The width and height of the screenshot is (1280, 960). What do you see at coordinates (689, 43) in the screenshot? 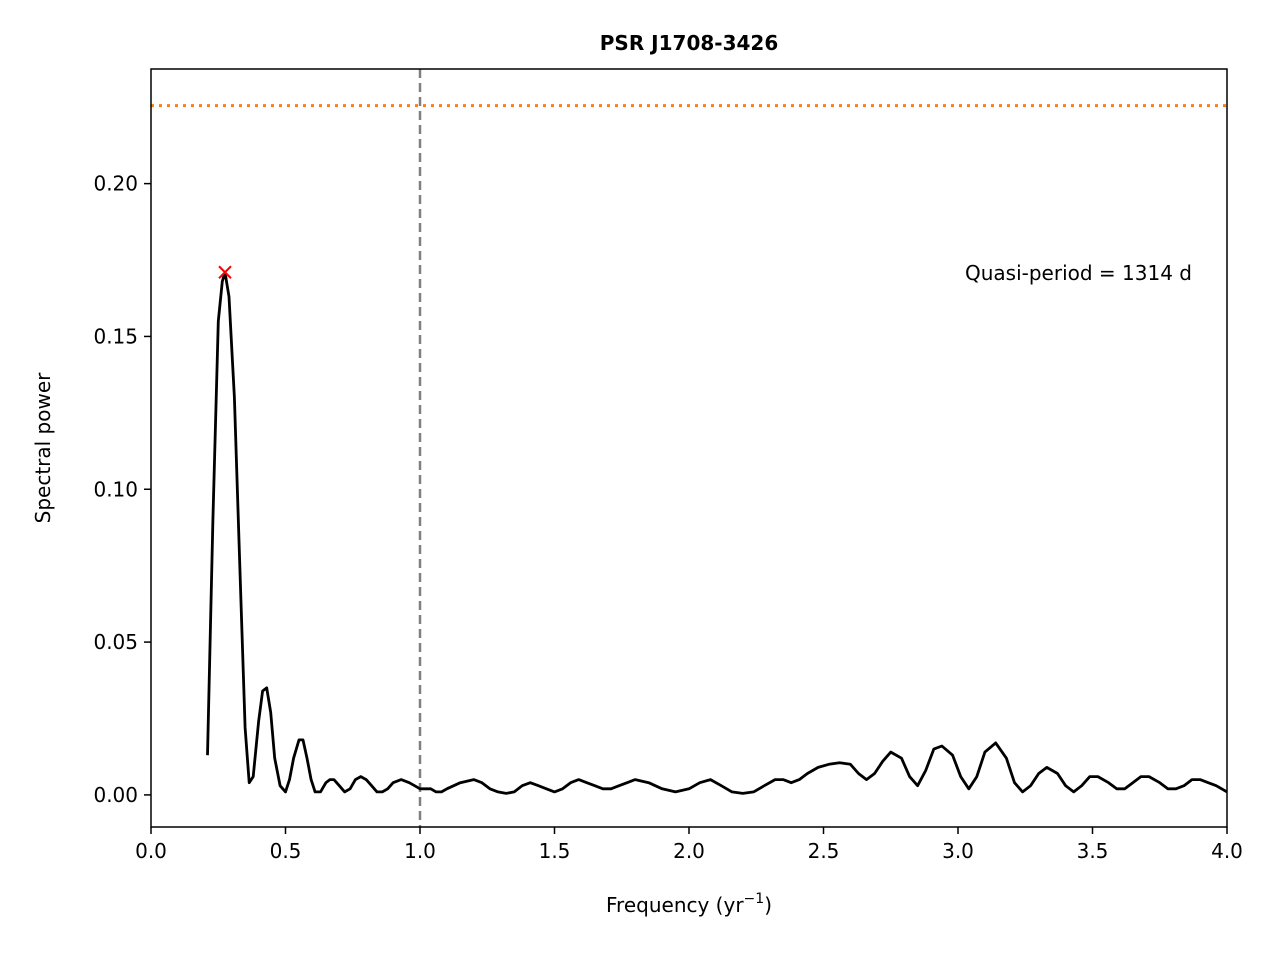
I see `chart-title: PSR J1708-3426` at bounding box center [689, 43].